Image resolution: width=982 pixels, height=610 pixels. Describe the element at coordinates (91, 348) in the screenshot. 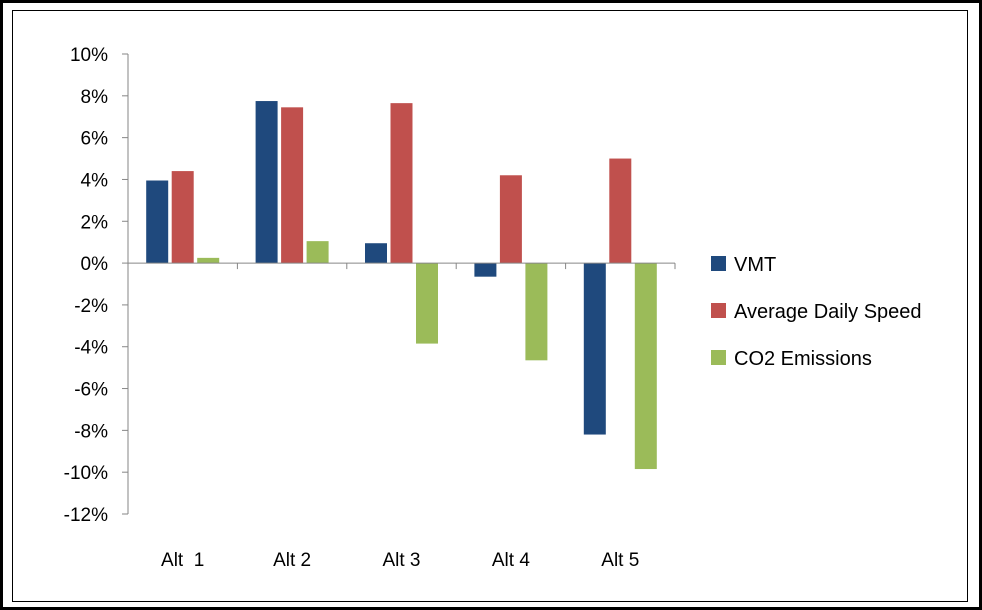

I see `y-tick-label: -4%` at that location.